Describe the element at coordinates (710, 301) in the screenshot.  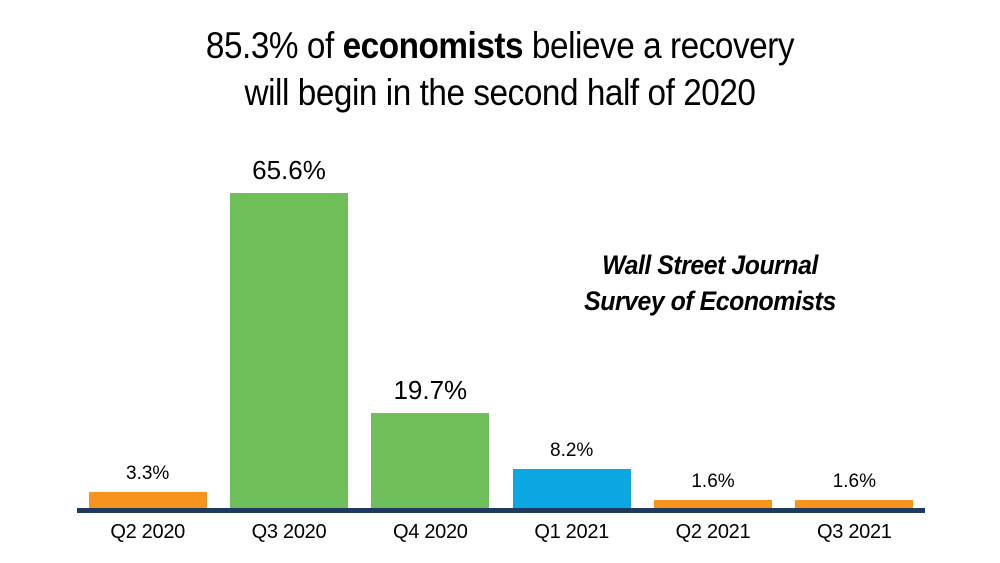
I see `source-annotation-line-2: Survey of Economists` at that location.